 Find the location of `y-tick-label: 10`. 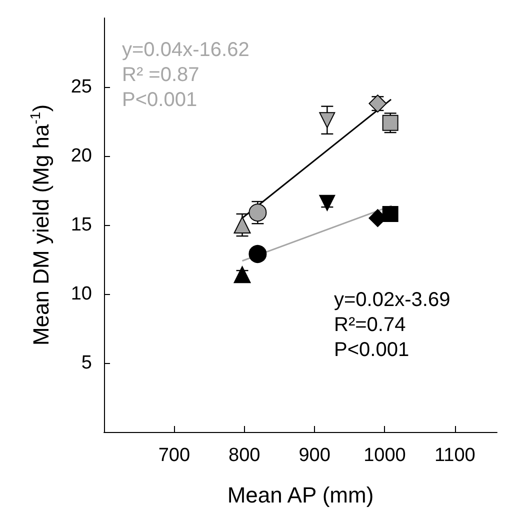

y-tick-label: 10 is located at coordinates (81, 294).